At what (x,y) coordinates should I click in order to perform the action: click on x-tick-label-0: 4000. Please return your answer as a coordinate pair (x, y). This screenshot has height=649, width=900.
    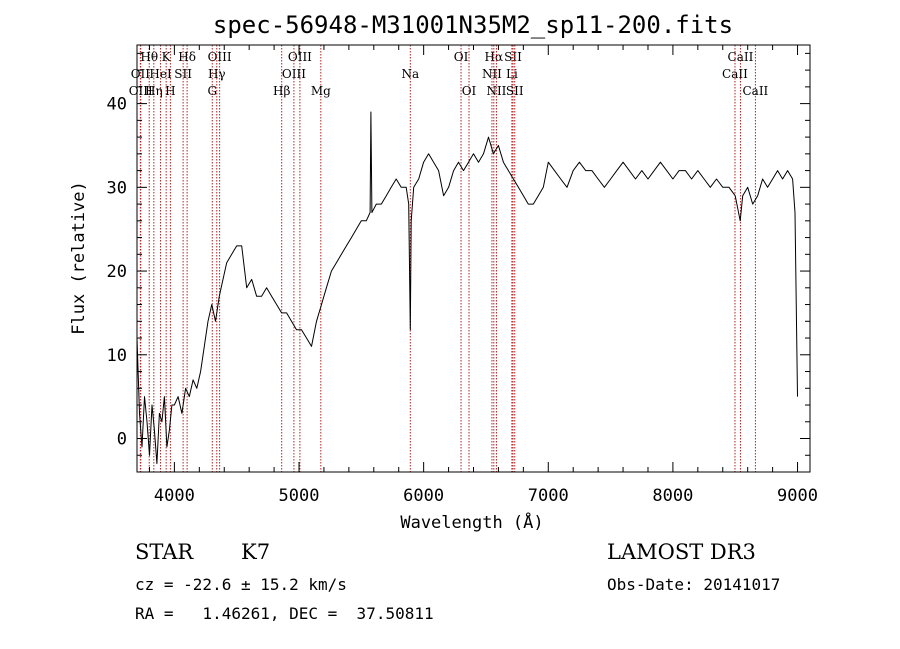
    Looking at the image, I should click on (174, 496).